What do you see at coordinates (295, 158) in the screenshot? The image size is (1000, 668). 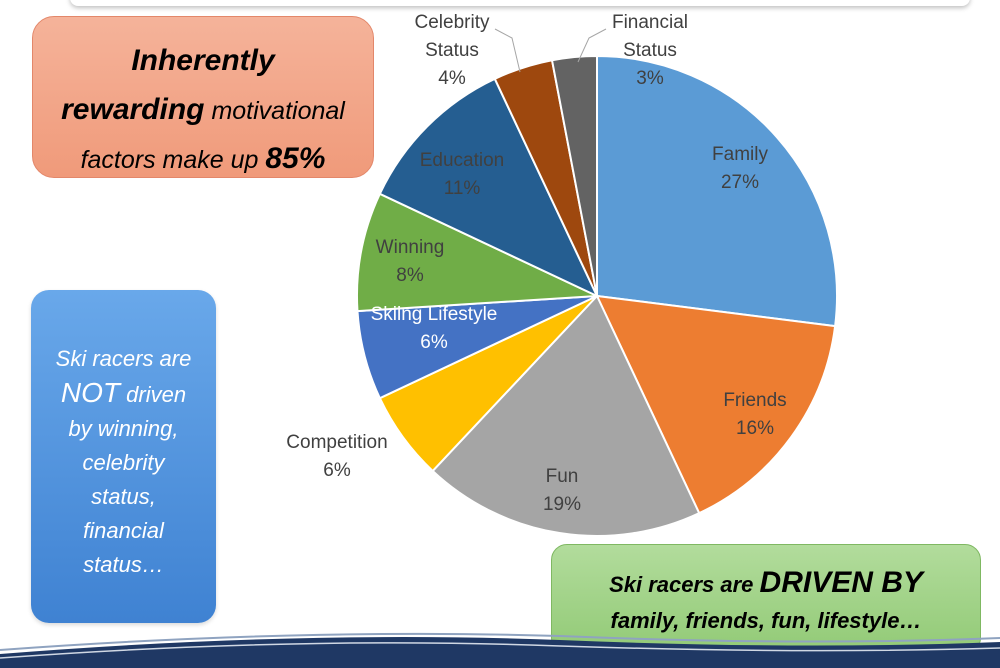 I see `callout-rewarding-percent: 85%` at bounding box center [295, 158].